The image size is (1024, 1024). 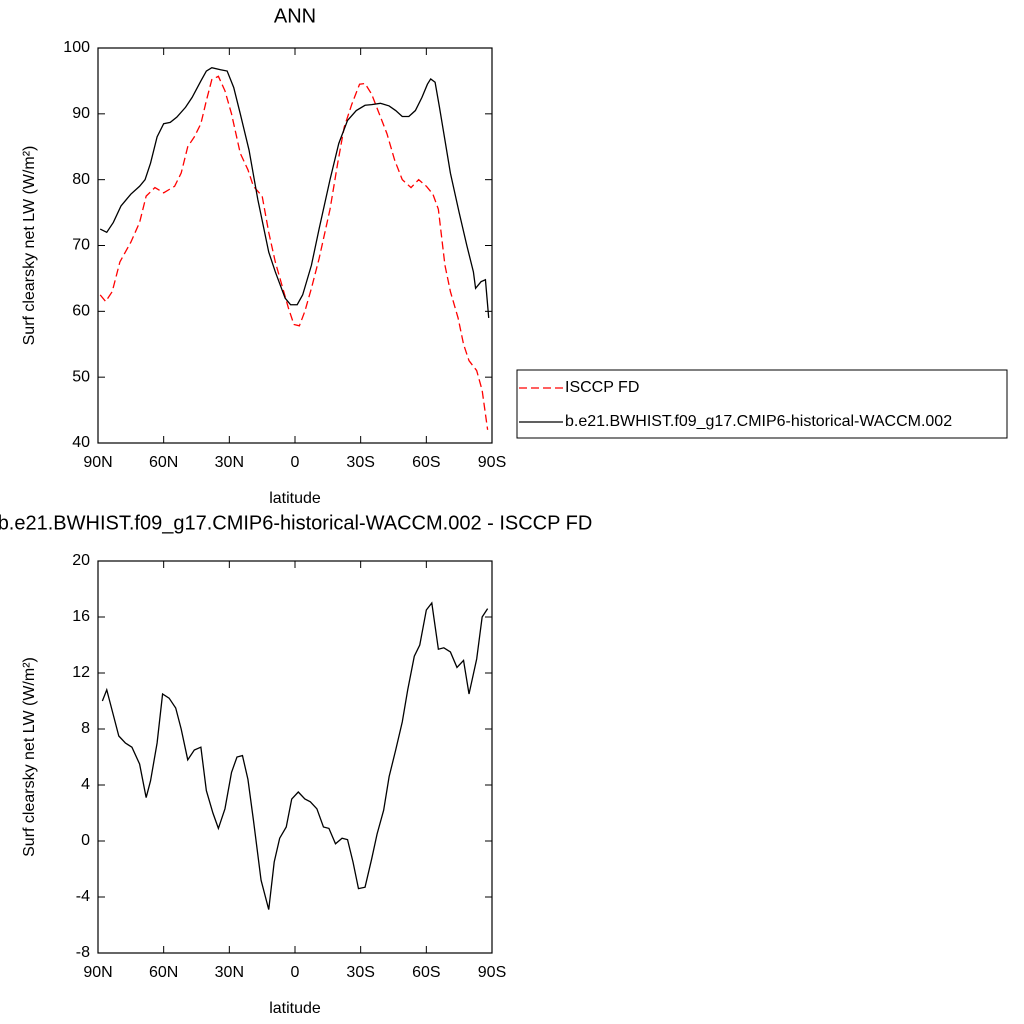 I want to click on y-tick-label: 20, so click(x=81, y=560).